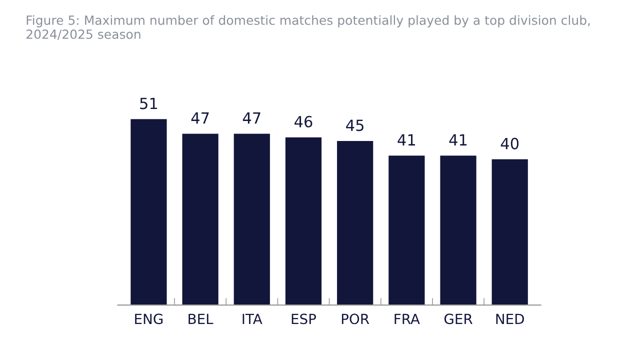 Image resolution: width=640 pixels, height=339 pixels. What do you see at coordinates (149, 319) in the screenshot?
I see `x-tick-label: ENG` at bounding box center [149, 319].